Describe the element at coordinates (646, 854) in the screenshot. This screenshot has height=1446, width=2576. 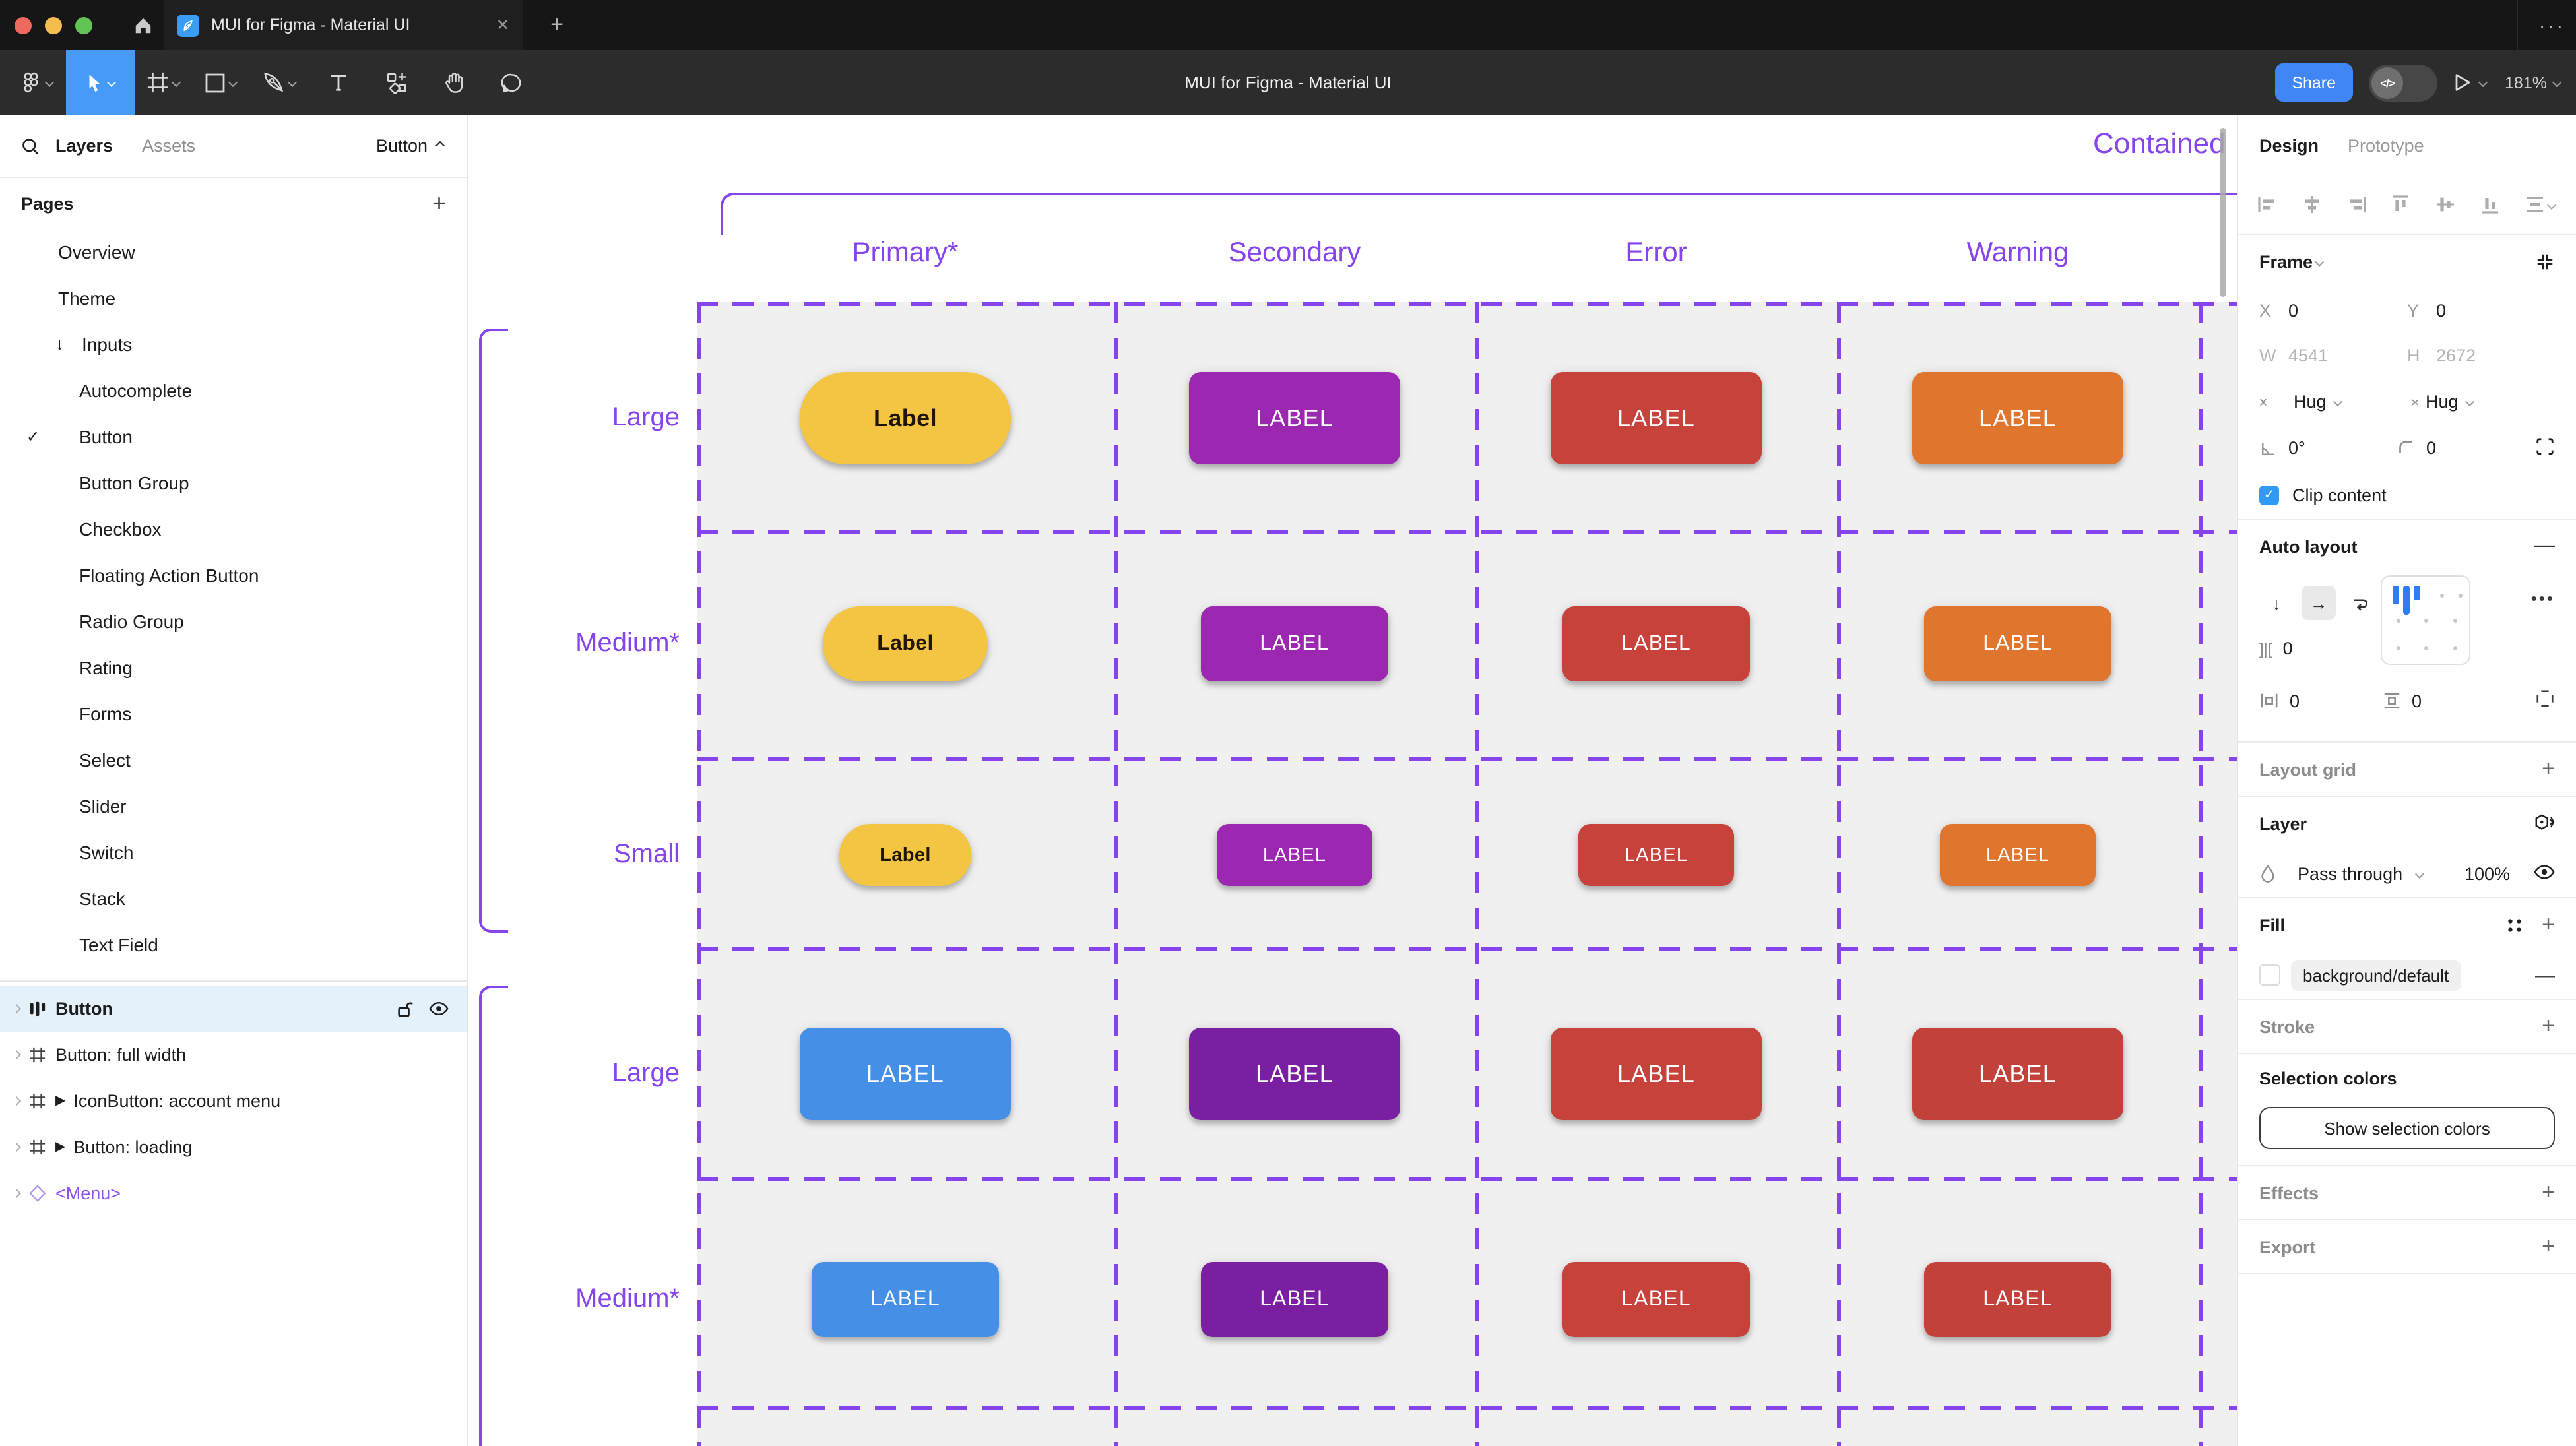
I see `row-label: Small` at that location.